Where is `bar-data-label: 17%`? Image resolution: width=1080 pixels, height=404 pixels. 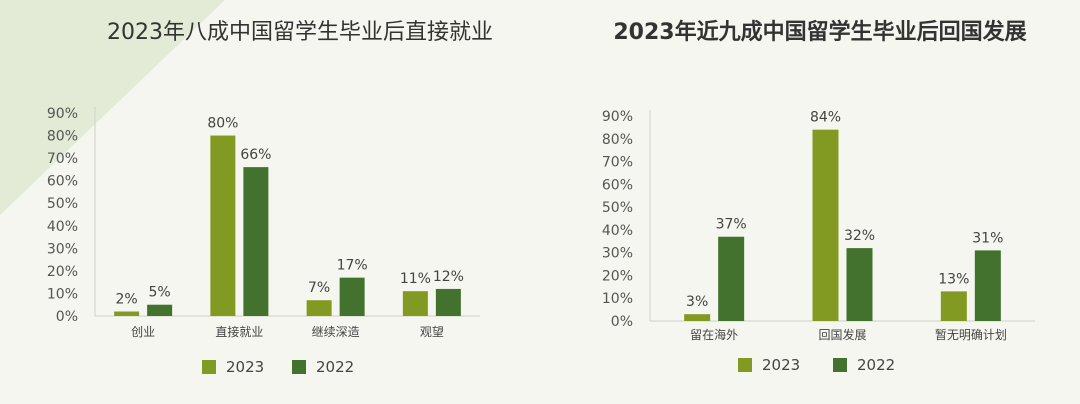
bar-data-label: 17% is located at coordinates (352, 266).